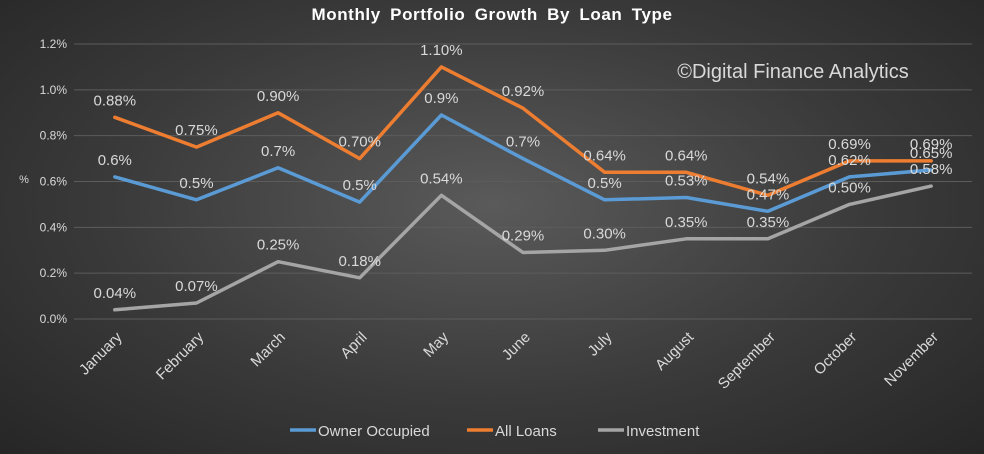 The width and height of the screenshot is (984, 454). What do you see at coordinates (115, 293) in the screenshot?
I see `data-label: 0.04%` at bounding box center [115, 293].